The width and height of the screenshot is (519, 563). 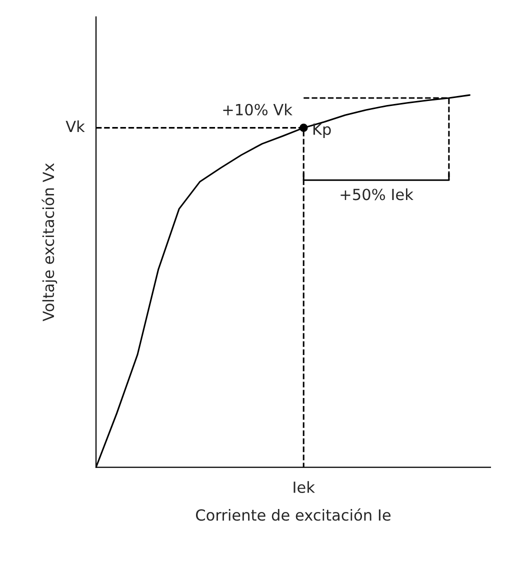 What do you see at coordinates (257, 110) in the screenshot?
I see `annotation: +10% Vk` at bounding box center [257, 110].